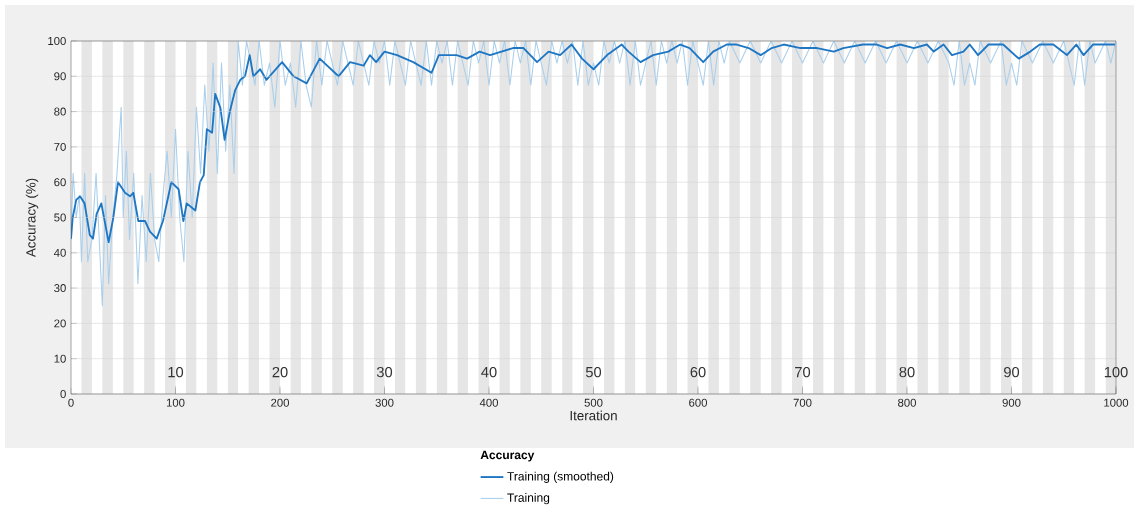 Image resolution: width=1139 pixels, height=531 pixels. I want to click on y-axis-title: Accuracy (%), so click(32, 218).